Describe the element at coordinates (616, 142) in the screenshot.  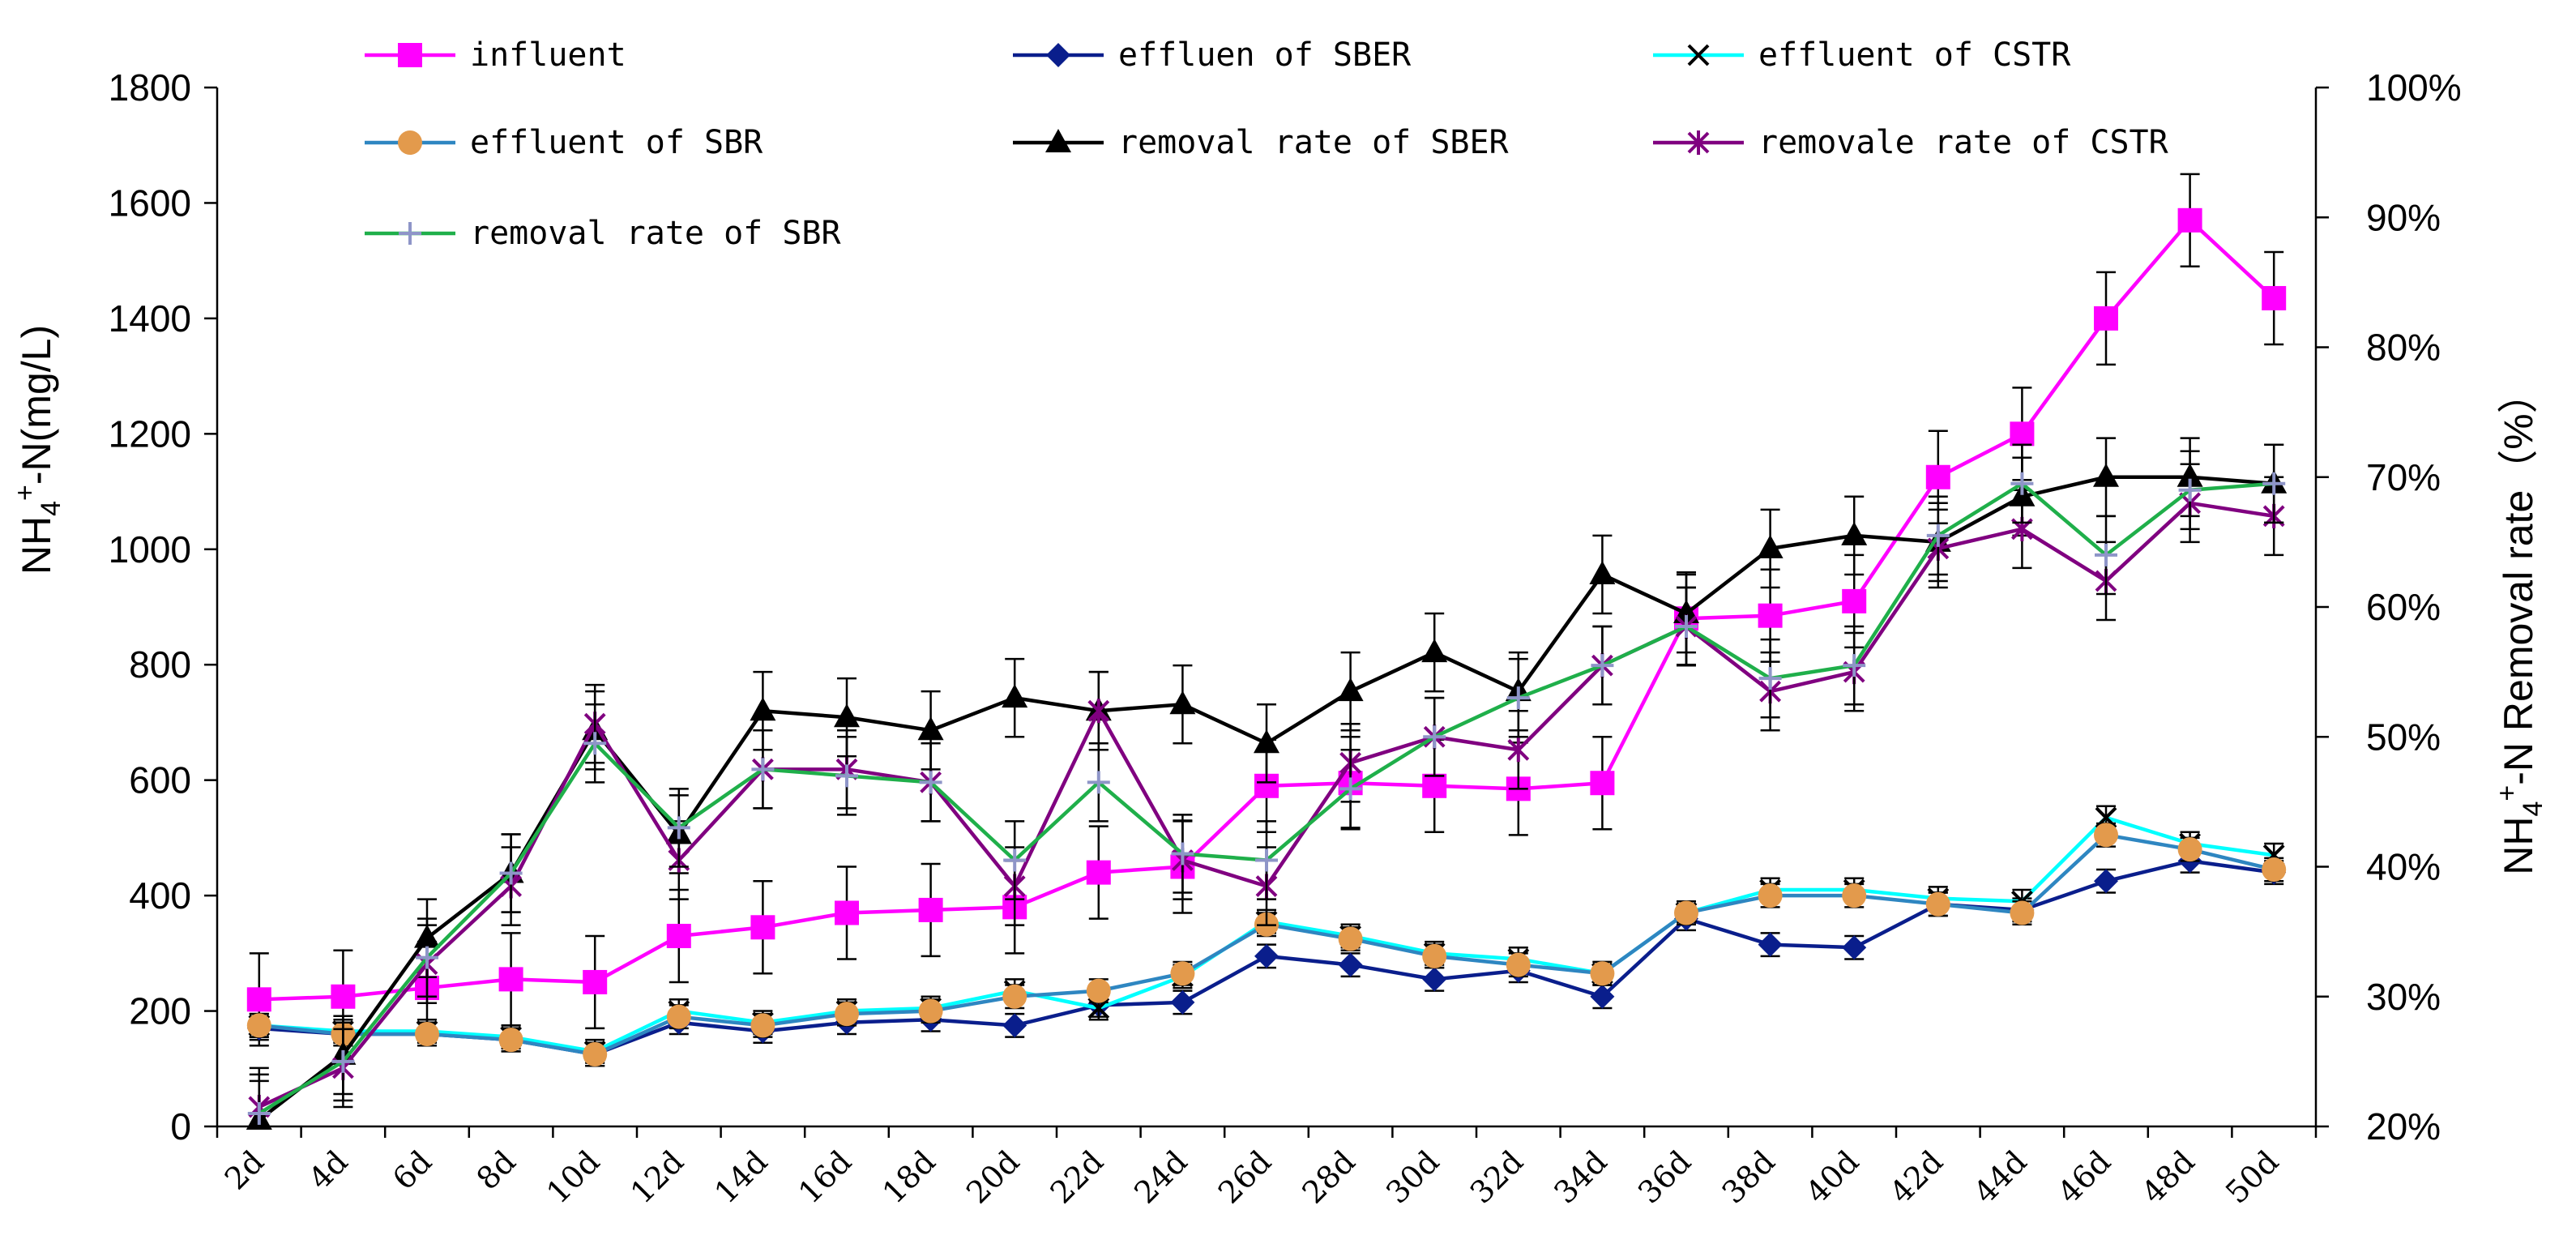
I see `legend-label: effluent of SBR` at that location.